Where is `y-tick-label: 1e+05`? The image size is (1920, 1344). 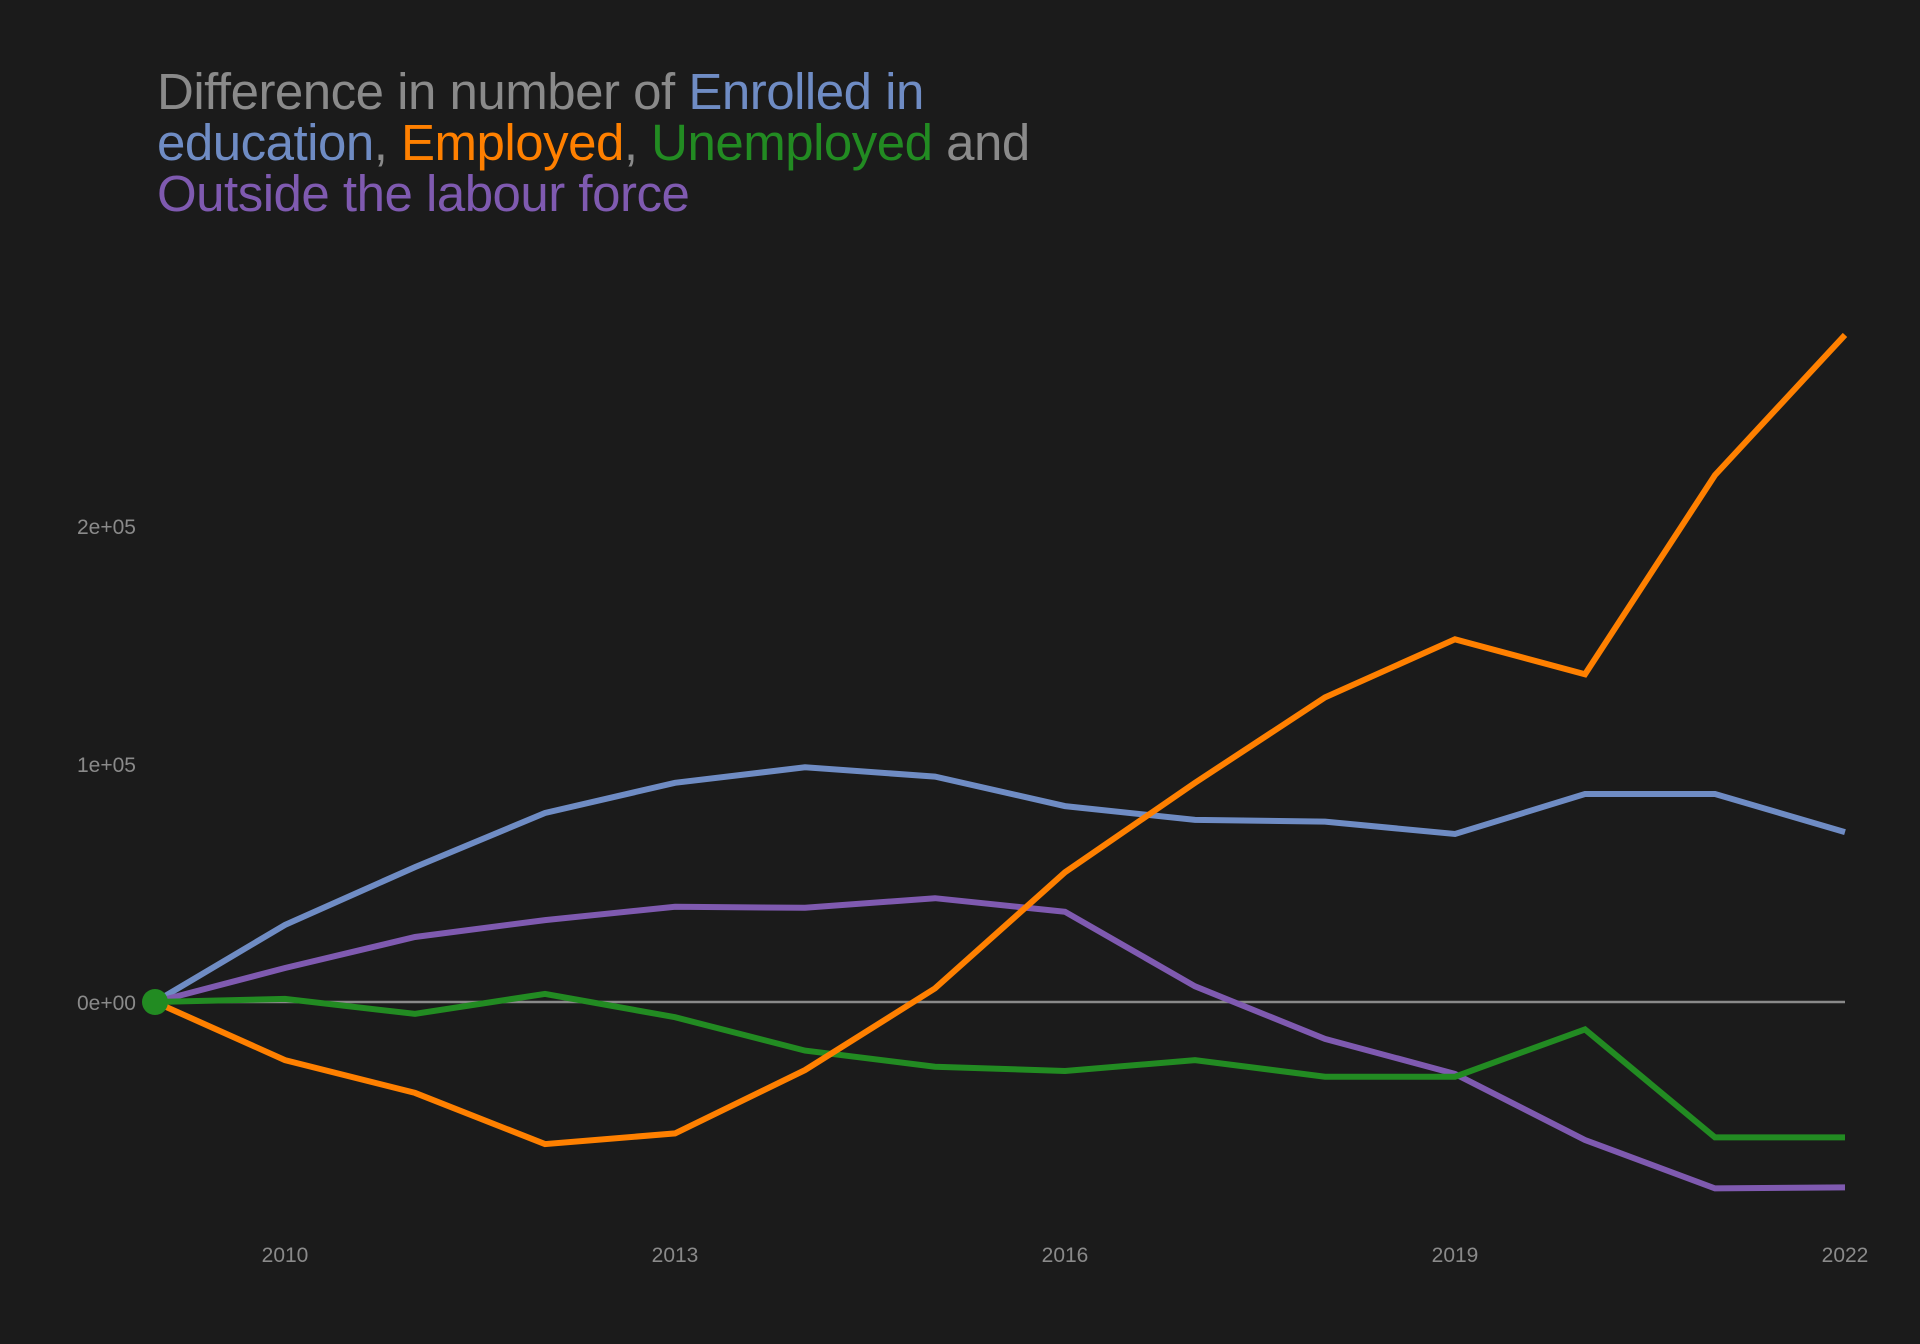
y-tick-label: 1e+05 is located at coordinates (106, 765).